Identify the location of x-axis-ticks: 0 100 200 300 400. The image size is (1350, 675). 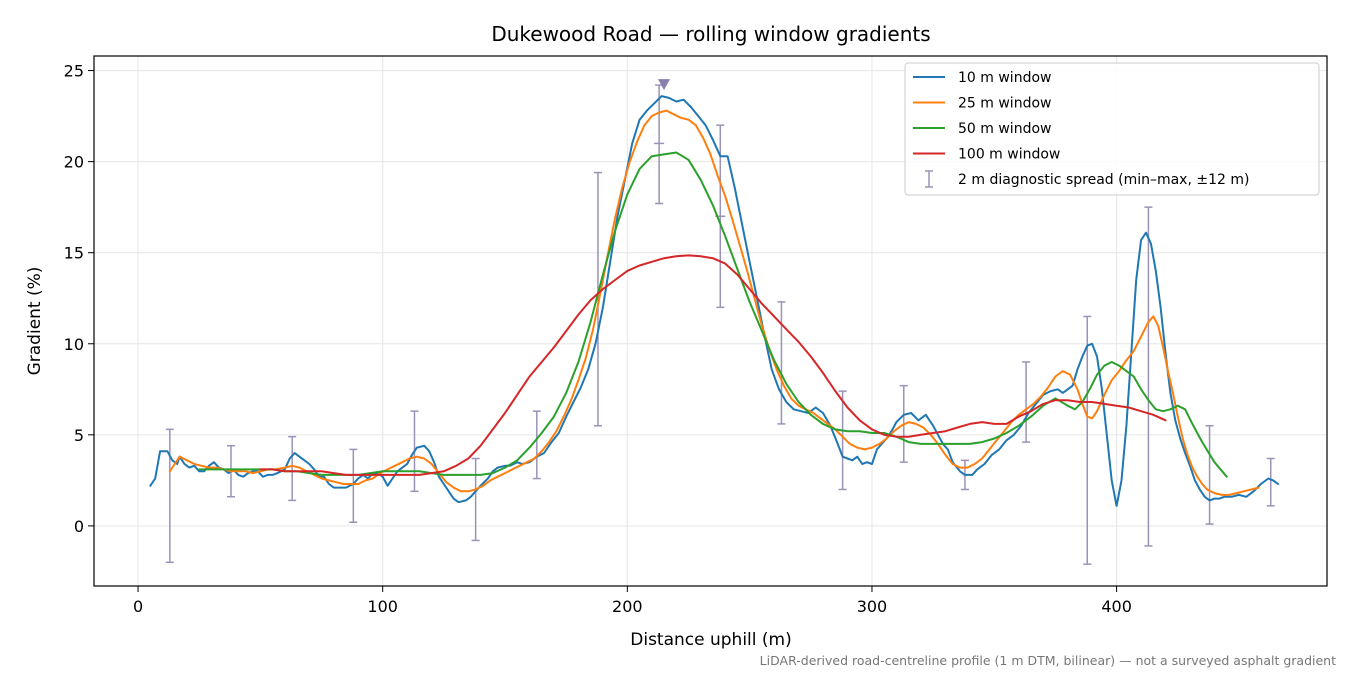
(632, 601).